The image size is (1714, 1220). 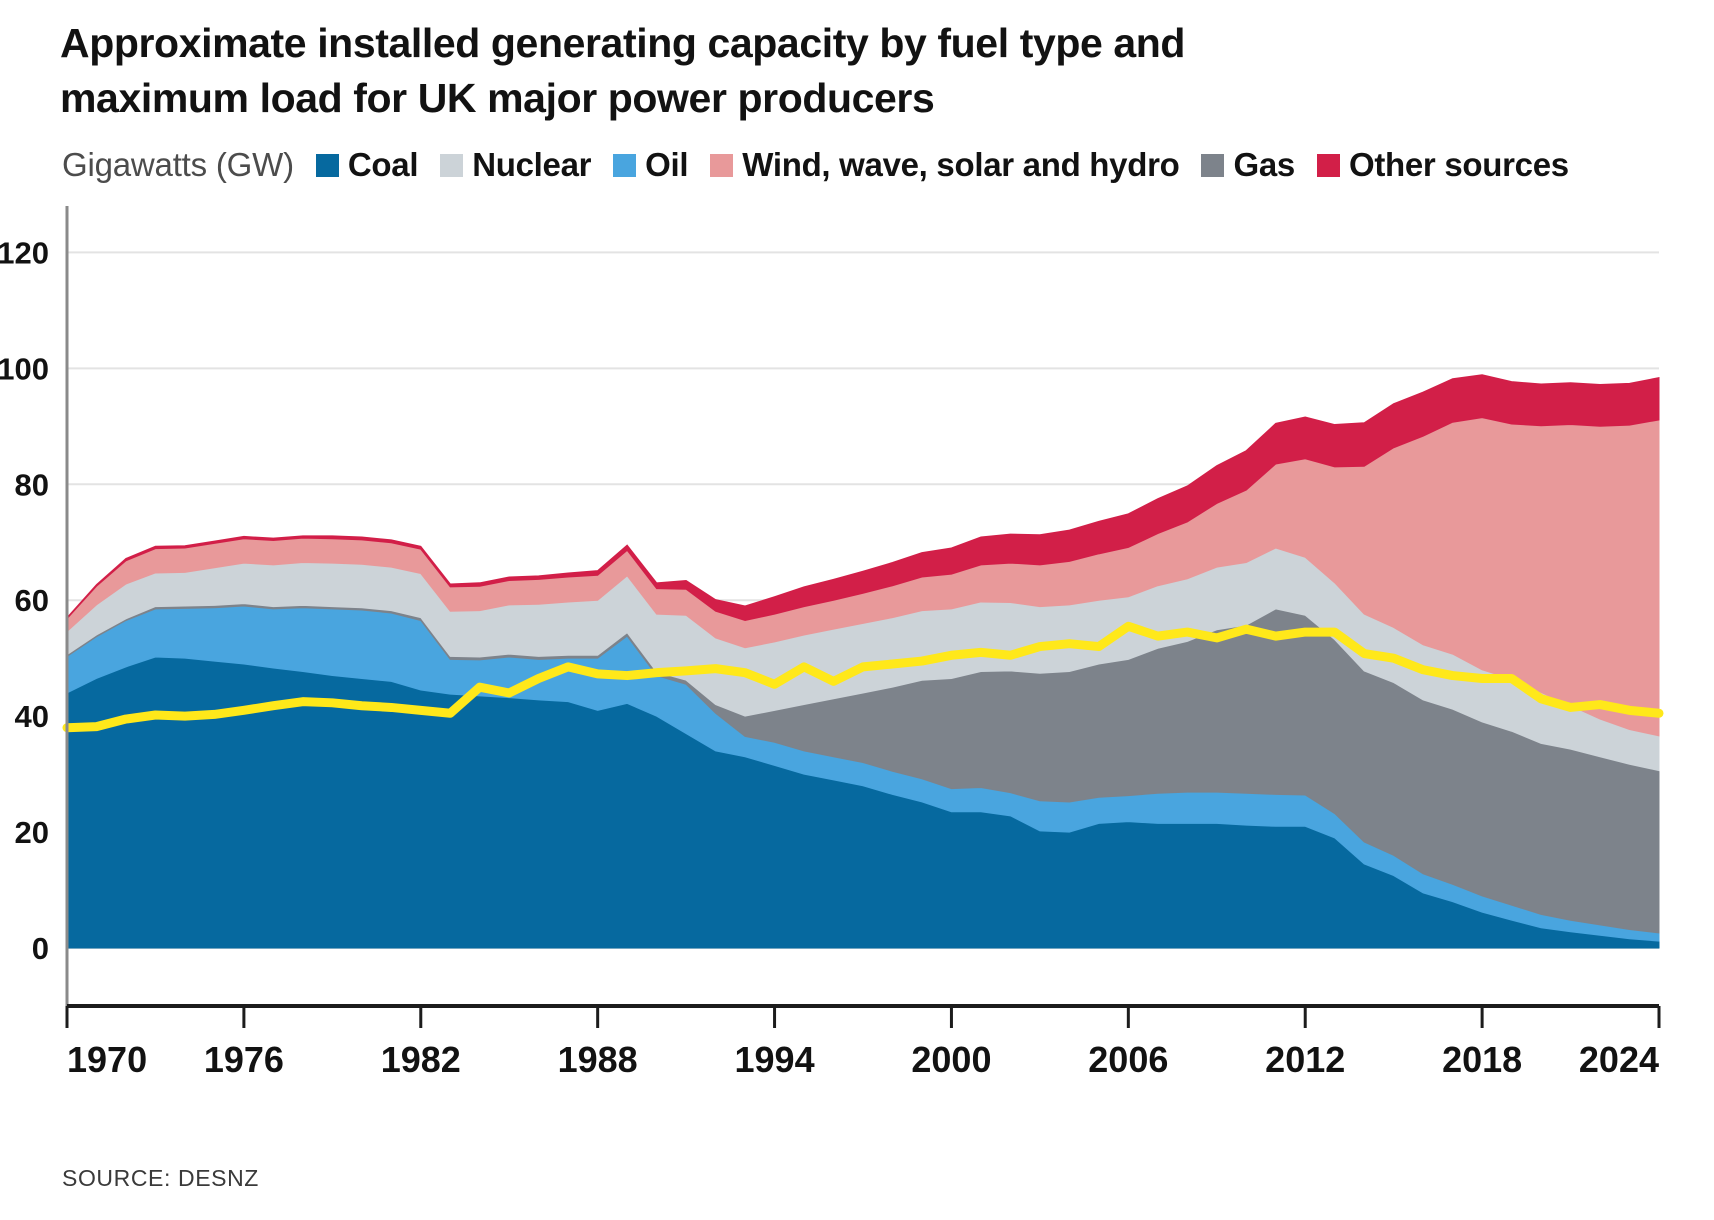 I want to click on x-tick-label: 1982, so click(x=421, y=1059).